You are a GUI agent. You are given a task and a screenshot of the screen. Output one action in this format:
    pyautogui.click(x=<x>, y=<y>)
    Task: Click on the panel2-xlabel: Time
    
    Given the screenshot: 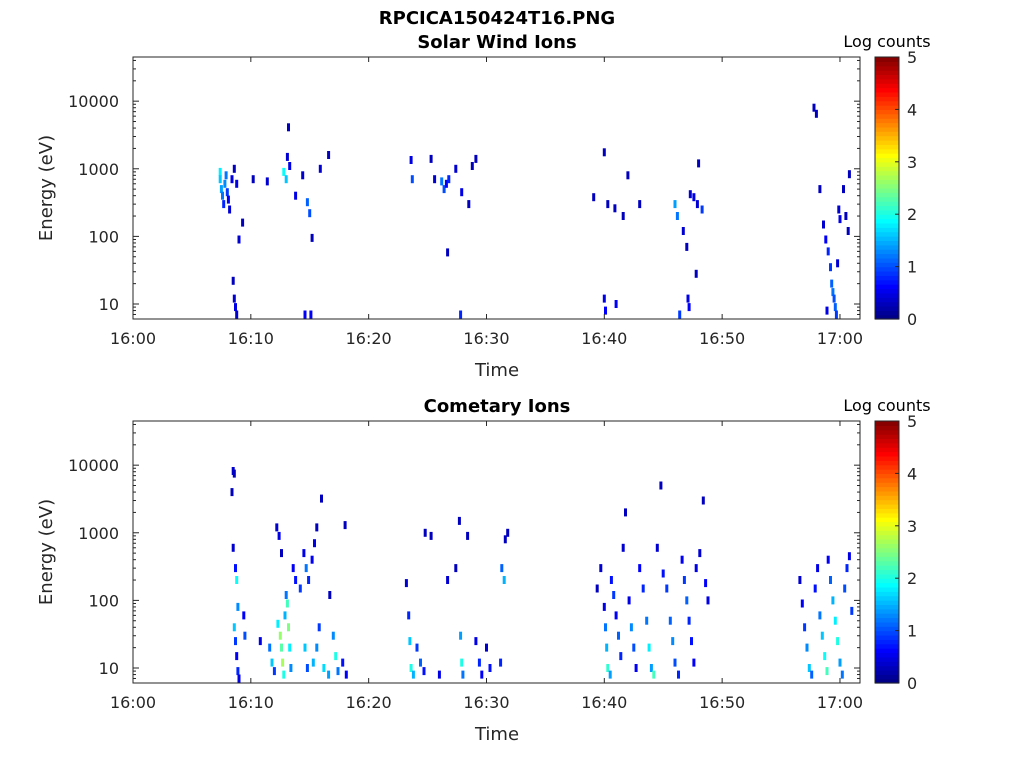 What is the action you would take?
    pyautogui.click(x=496, y=734)
    